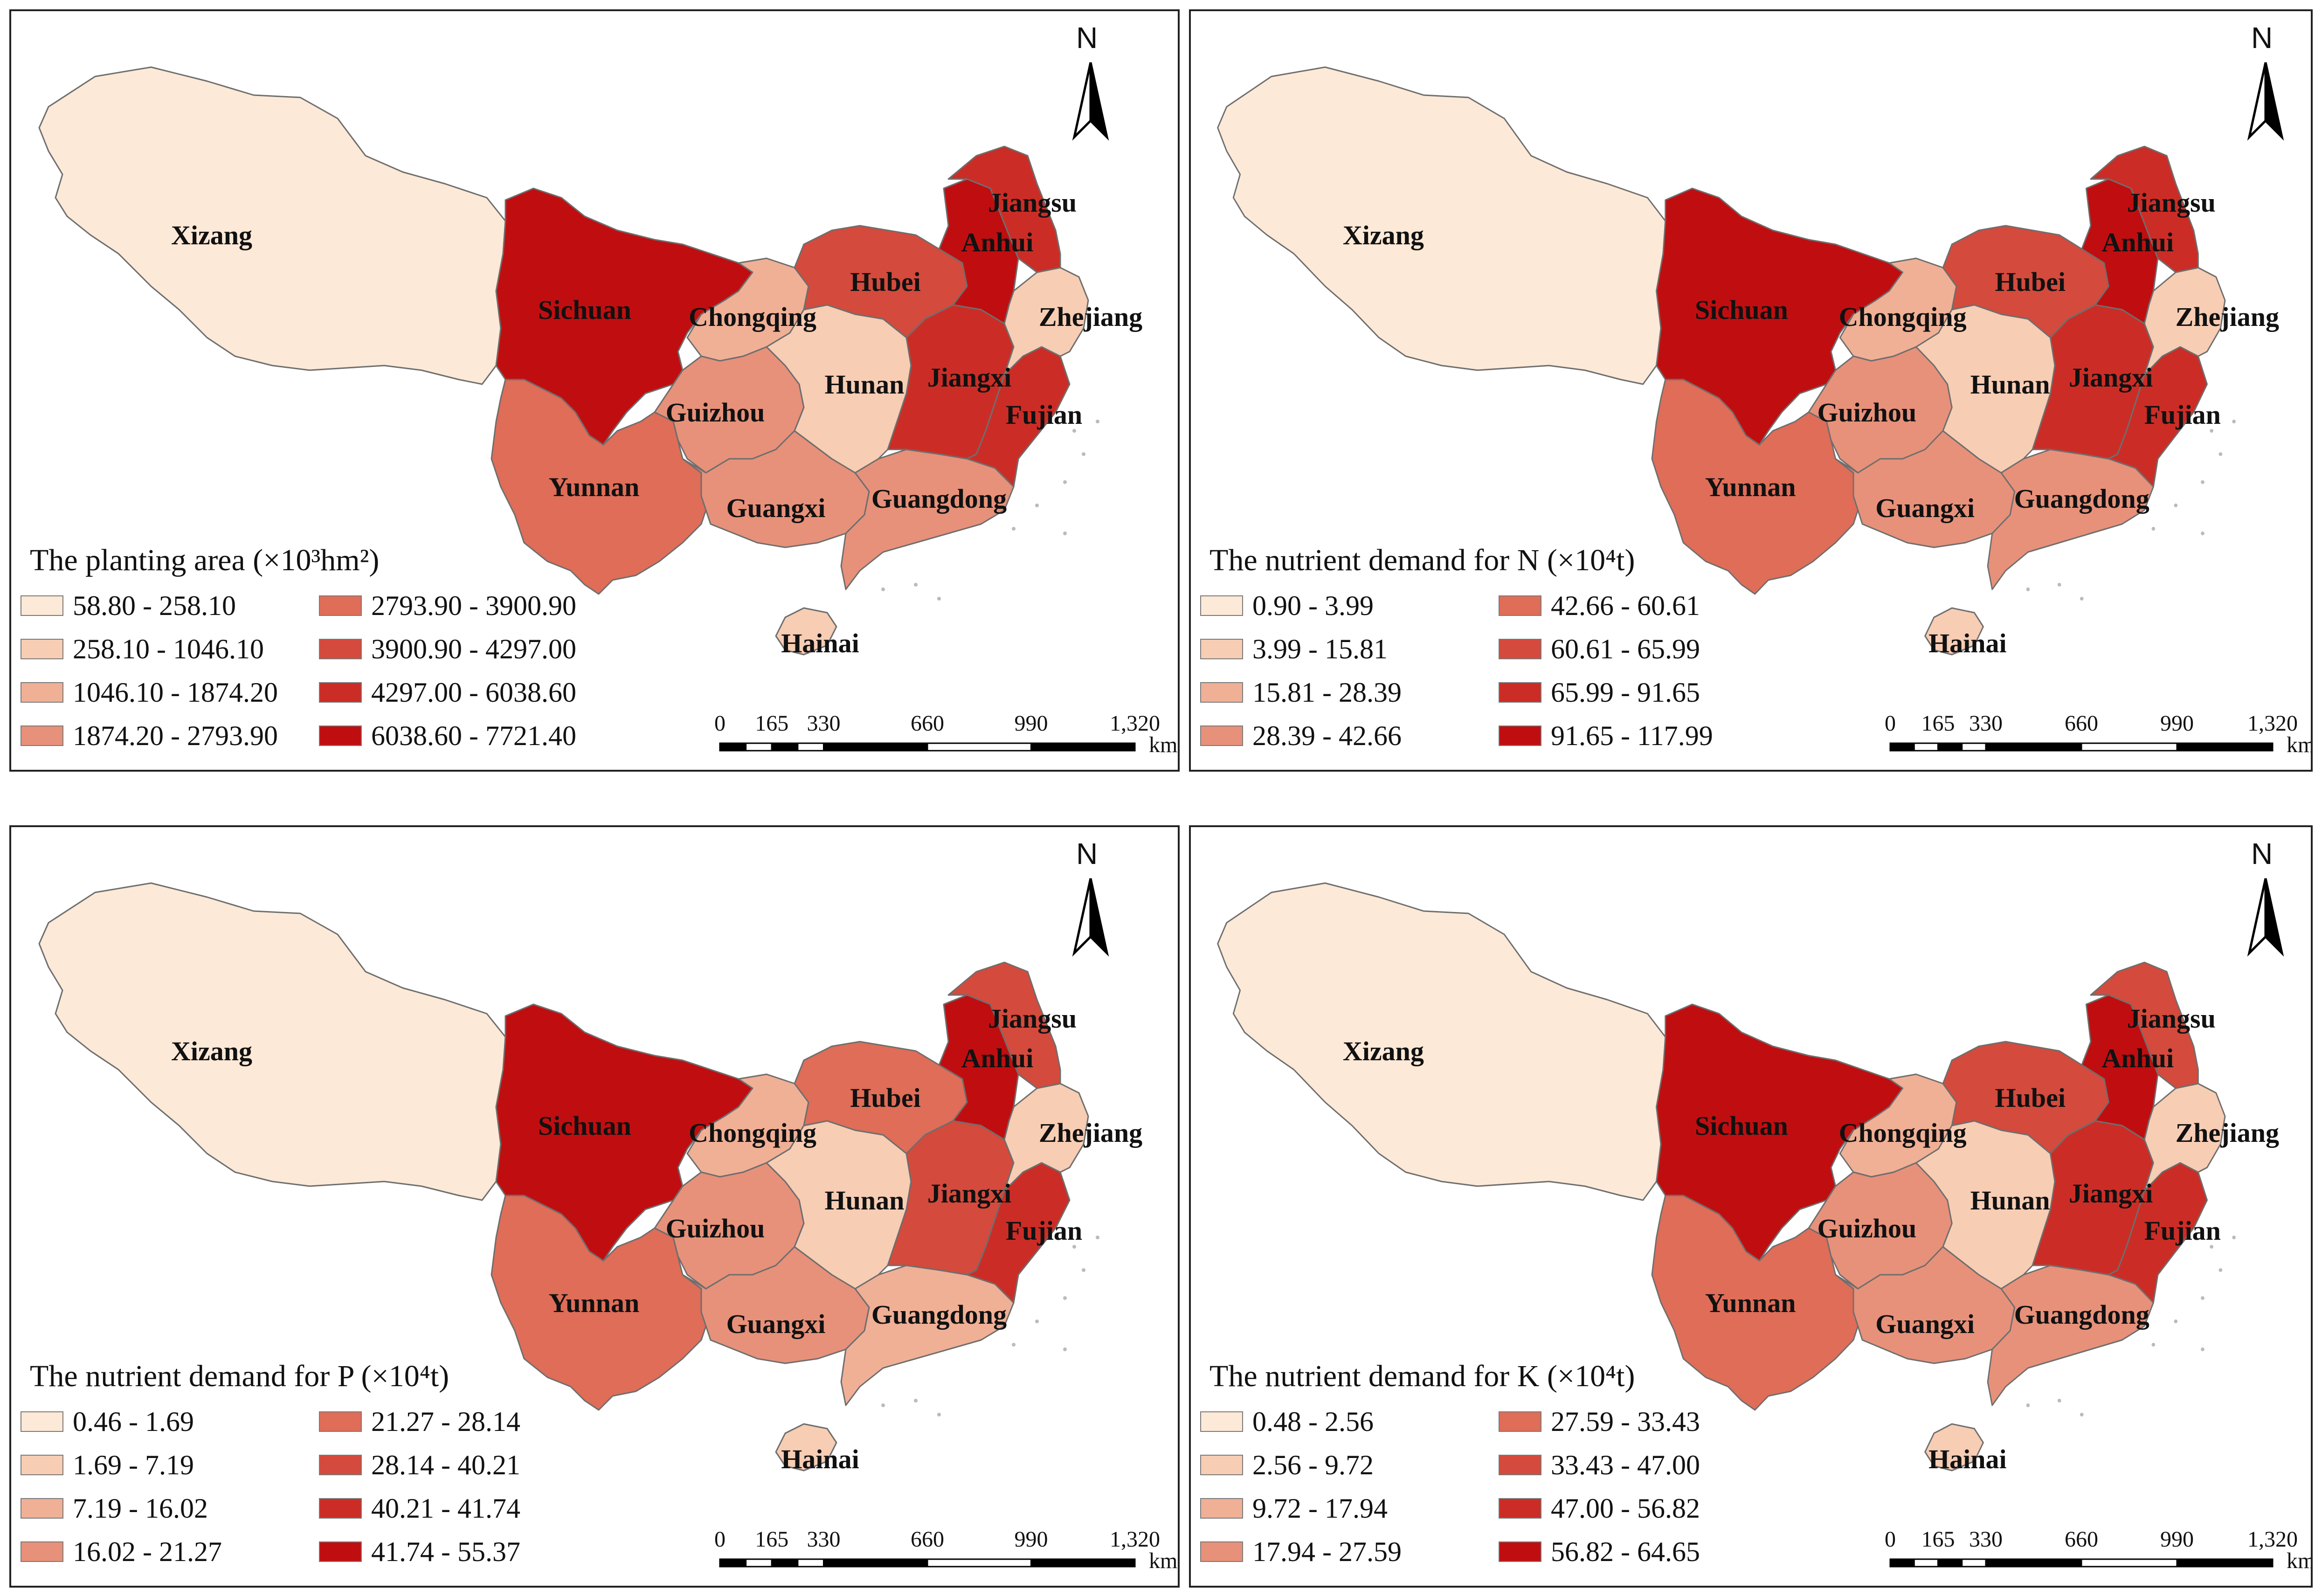  What do you see at coordinates (1751, 1303) in the screenshot?
I see `province-label-yunnan: Yunnan` at bounding box center [1751, 1303].